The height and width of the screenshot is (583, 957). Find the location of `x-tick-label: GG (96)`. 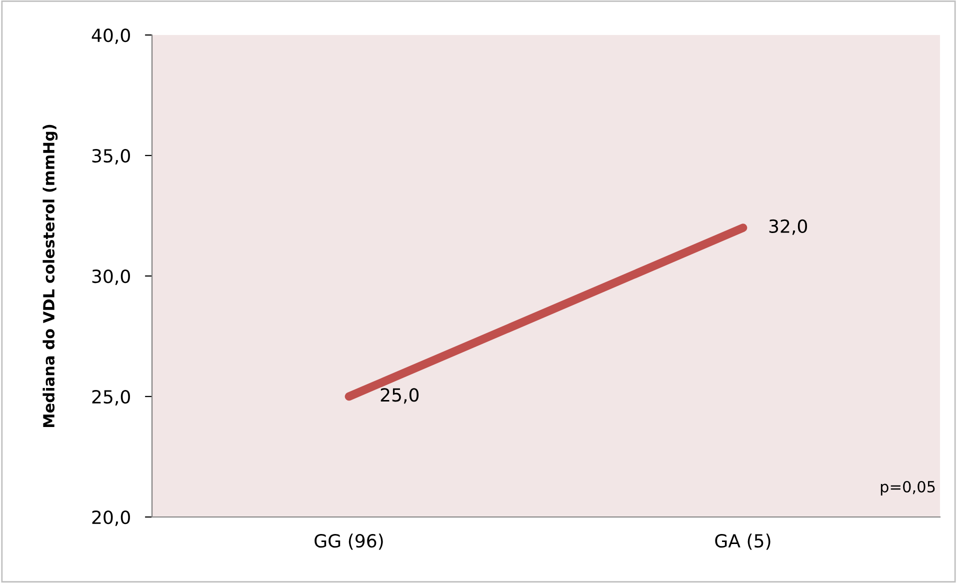

x-tick-label: GG (96) is located at coordinates (348, 542).